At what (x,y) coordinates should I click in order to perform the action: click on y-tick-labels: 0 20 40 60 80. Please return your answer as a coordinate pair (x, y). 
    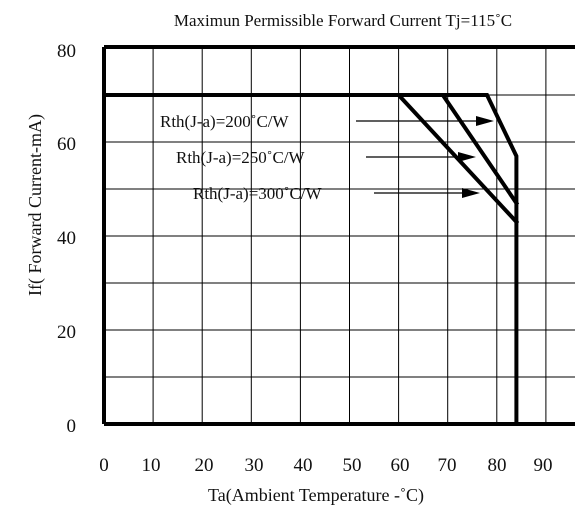
    Looking at the image, I should click on (66, 239).